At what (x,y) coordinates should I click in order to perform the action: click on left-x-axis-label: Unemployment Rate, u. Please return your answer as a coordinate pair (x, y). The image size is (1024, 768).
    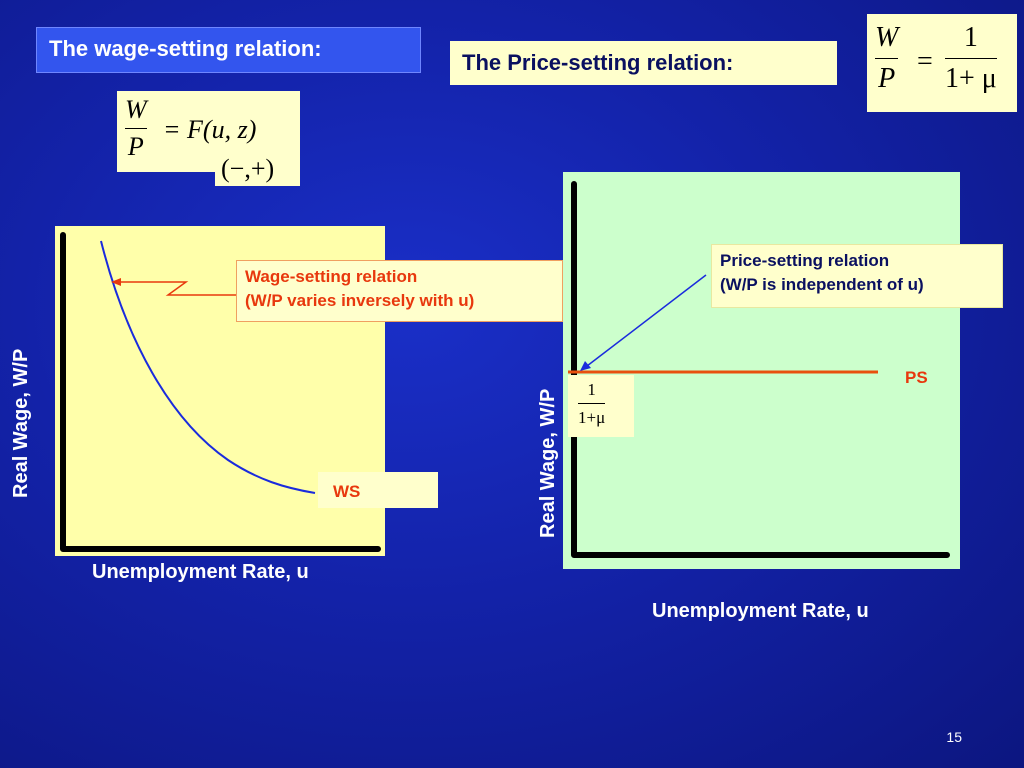
    Looking at the image, I should click on (200, 572).